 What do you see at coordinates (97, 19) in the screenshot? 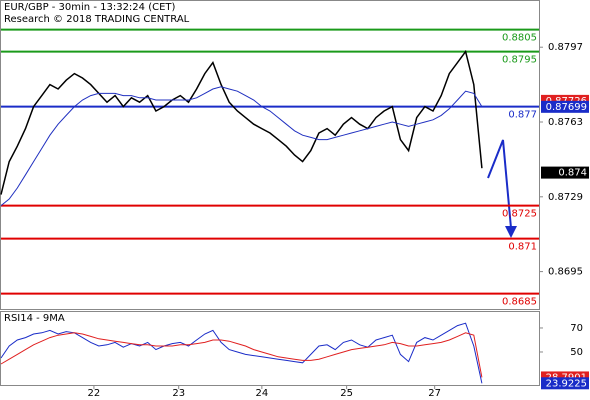
I see `chart-subtitle: Research © 2018 TRADING CENTRAL` at bounding box center [97, 19].